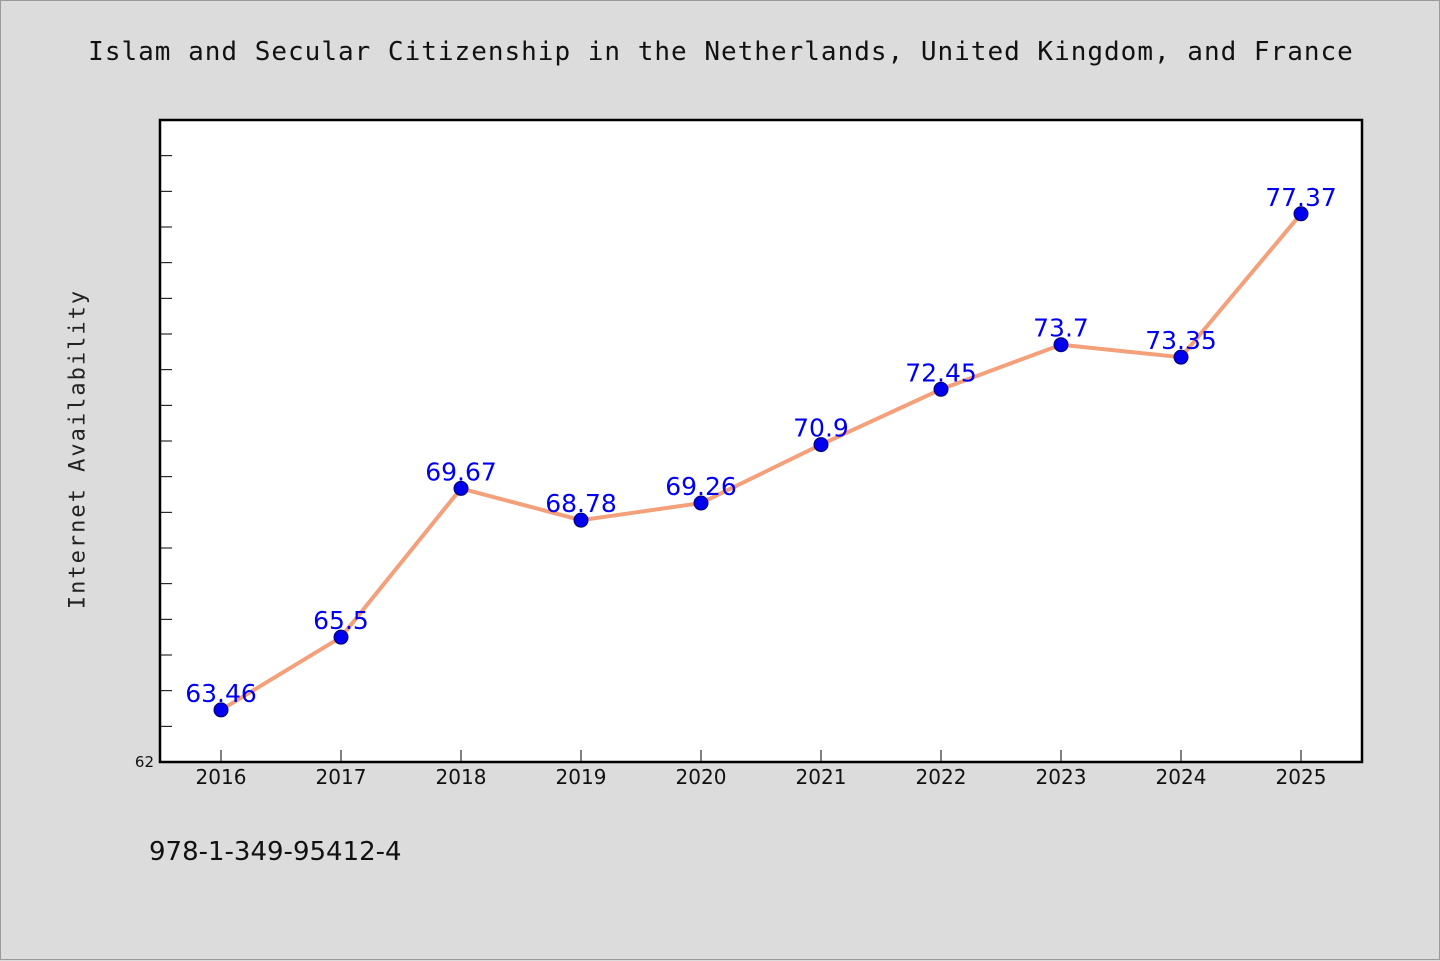 The width and height of the screenshot is (1440, 961). Describe the element at coordinates (821, 428) in the screenshot. I see `data-label: 70.9` at that location.